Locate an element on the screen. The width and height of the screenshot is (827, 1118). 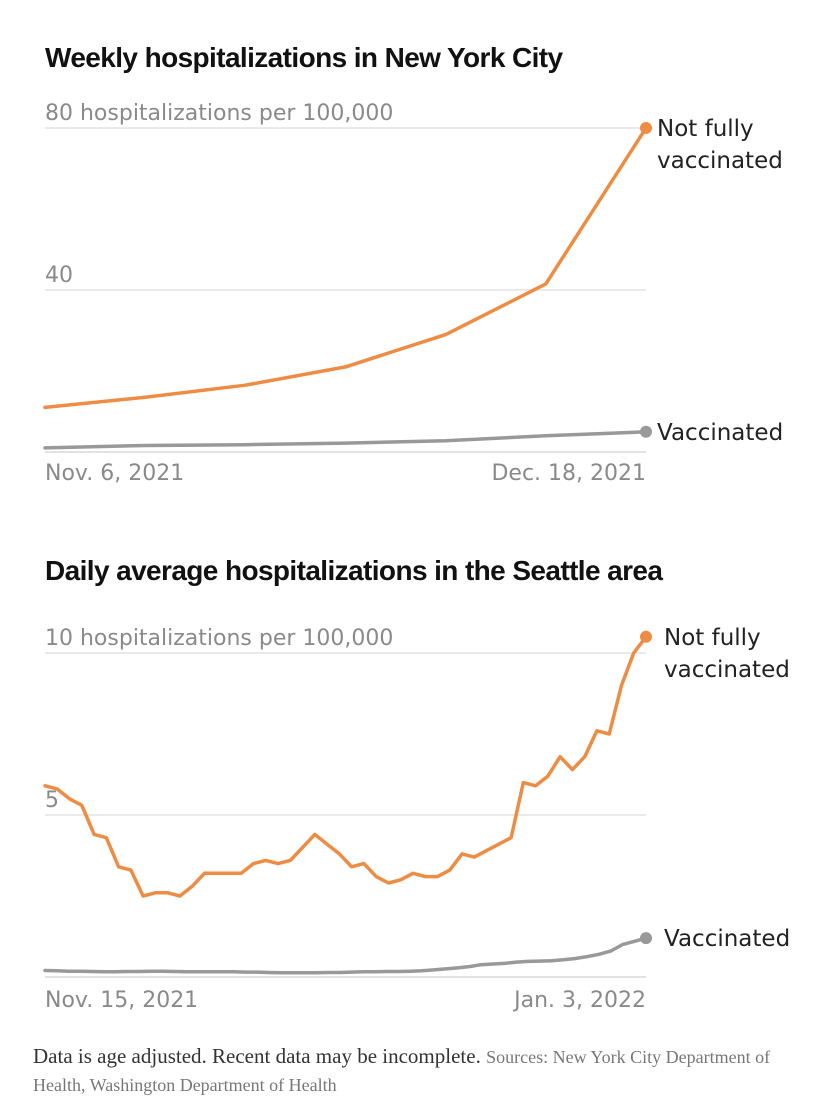
nyc-y-tick-label: 40 is located at coordinates (59, 275).